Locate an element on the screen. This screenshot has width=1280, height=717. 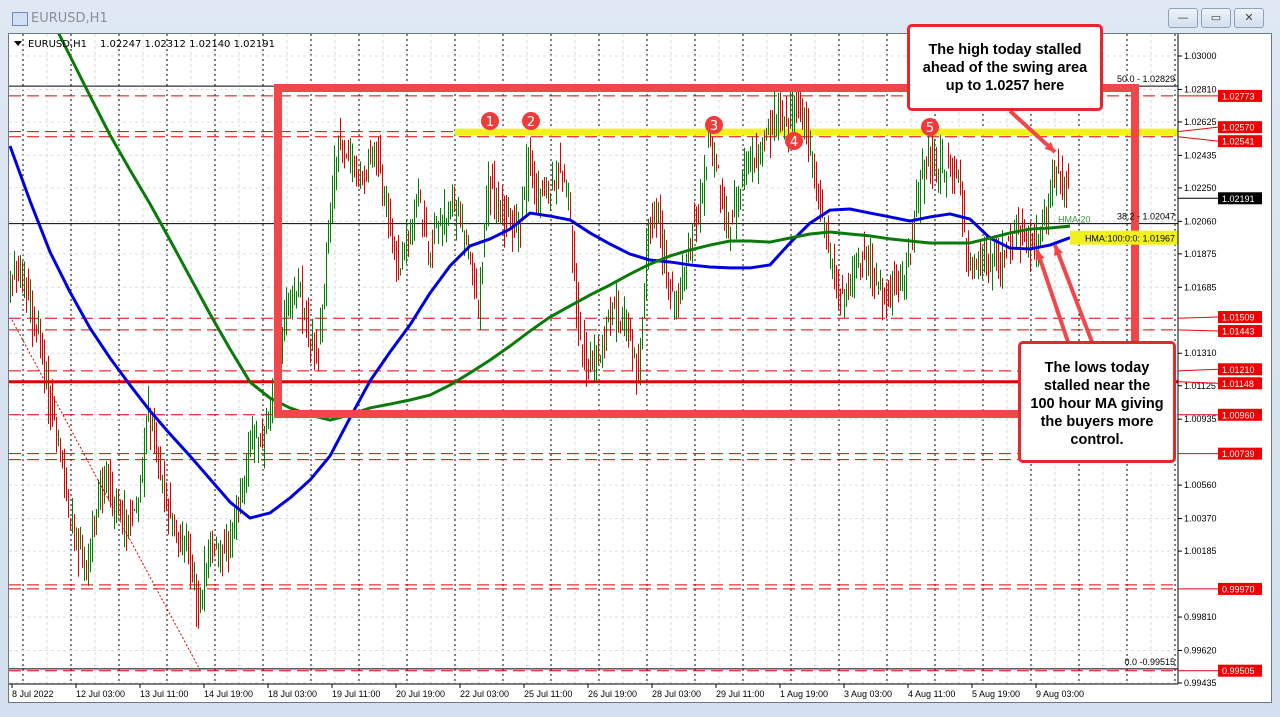
level-price-label: 1.02570 is located at coordinates (1238, 128).